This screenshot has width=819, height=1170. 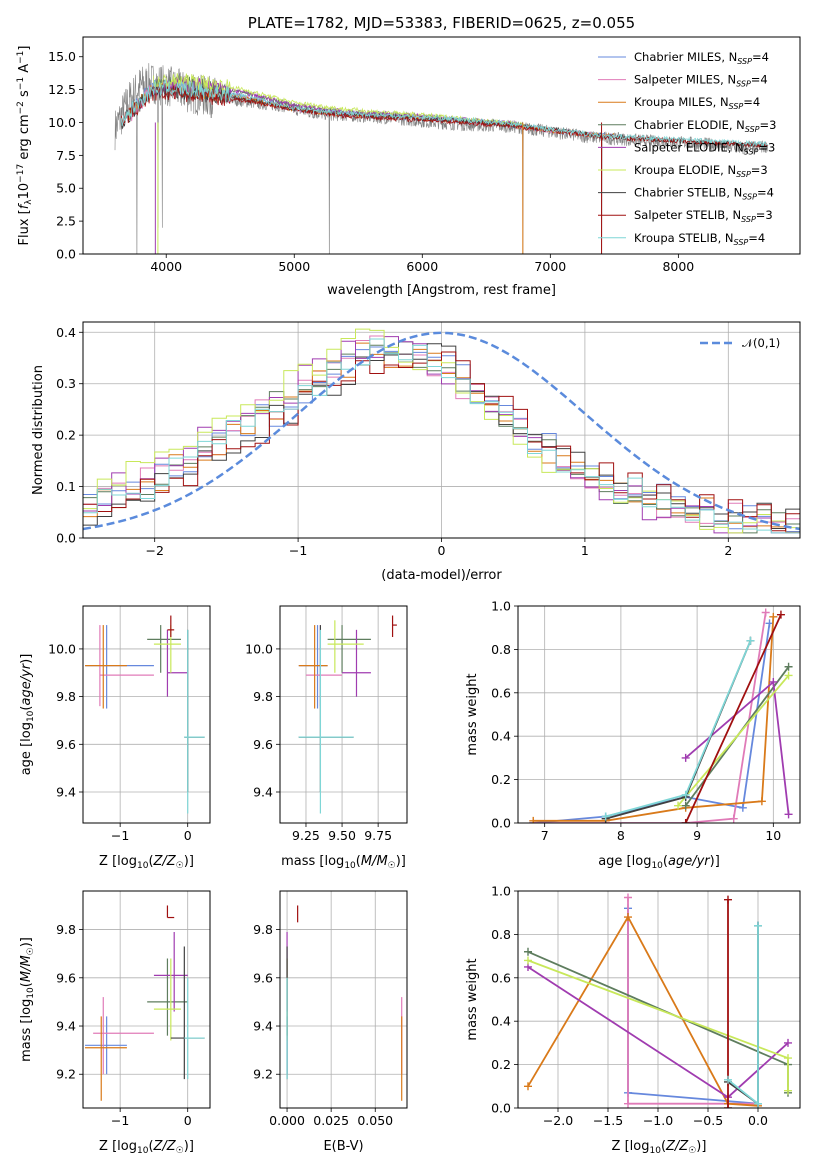 I want to click on x-tick-label: −1.5, so click(x=608, y=1120).